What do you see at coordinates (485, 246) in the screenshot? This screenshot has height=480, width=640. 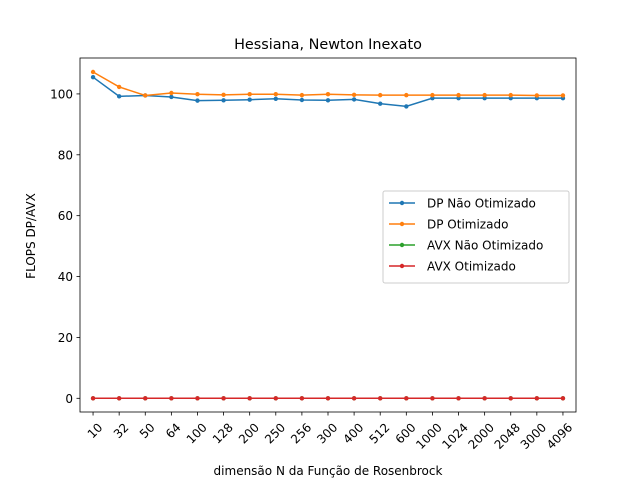 I see `legend-label-2: AVX Não Otimizado` at bounding box center [485, 246].